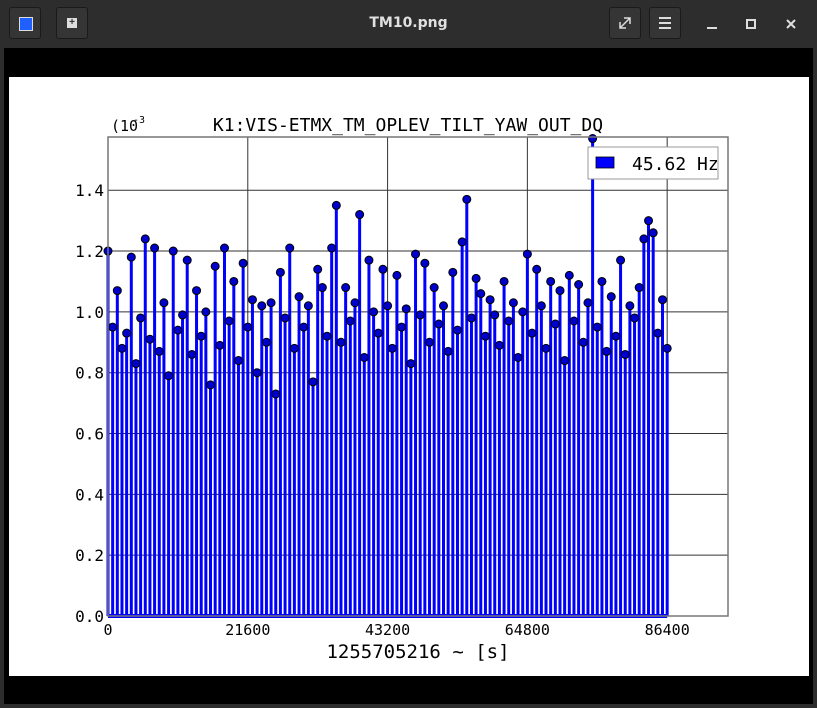  Describe the element at coordinates (89, 434) in the screenshot. I see `y-tick-label: 0.6` at that location.